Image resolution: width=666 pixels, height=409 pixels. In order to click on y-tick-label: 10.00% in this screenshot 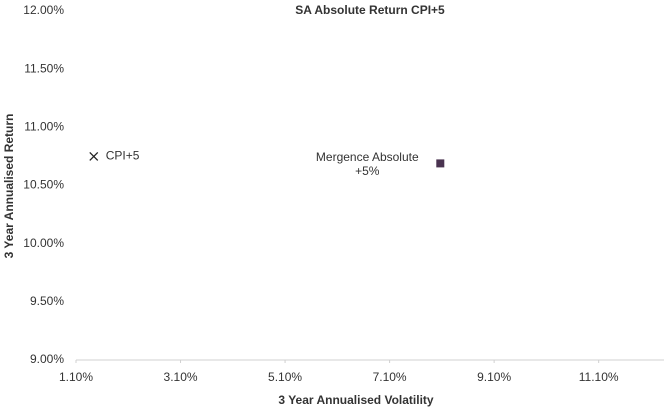, I will do `click(43, 243)`.